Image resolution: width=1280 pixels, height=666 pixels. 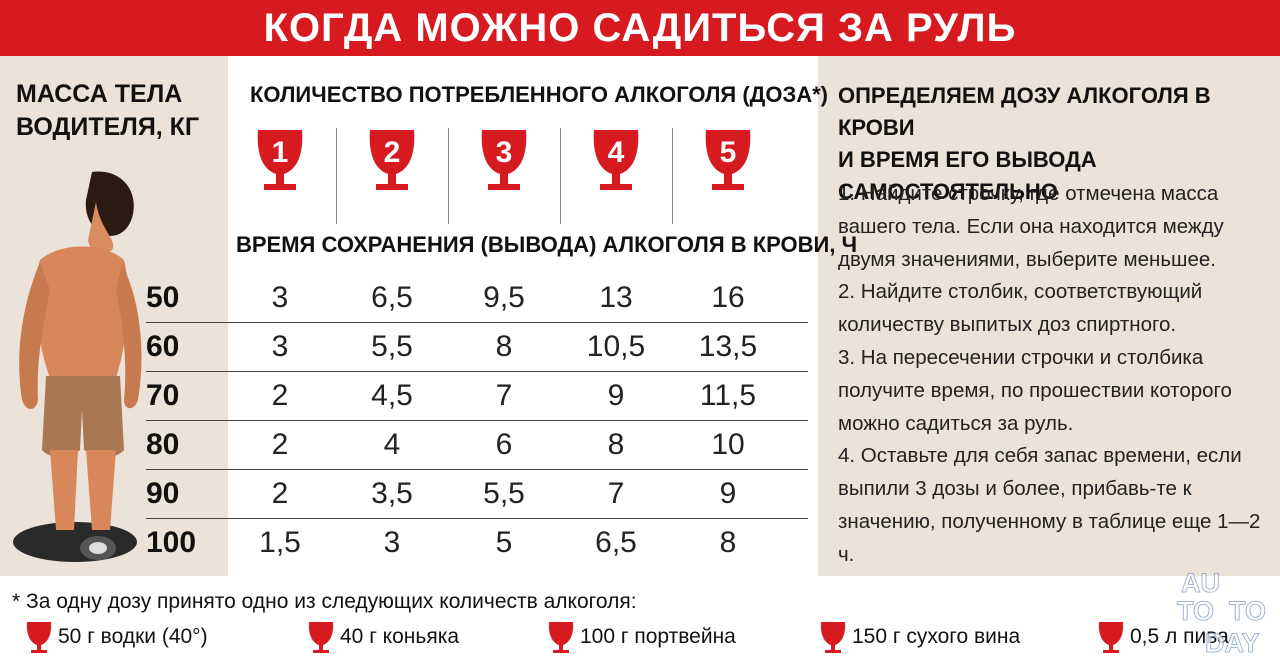 I want to click on watermark-text: DAY, so click(x=1232, y=643).